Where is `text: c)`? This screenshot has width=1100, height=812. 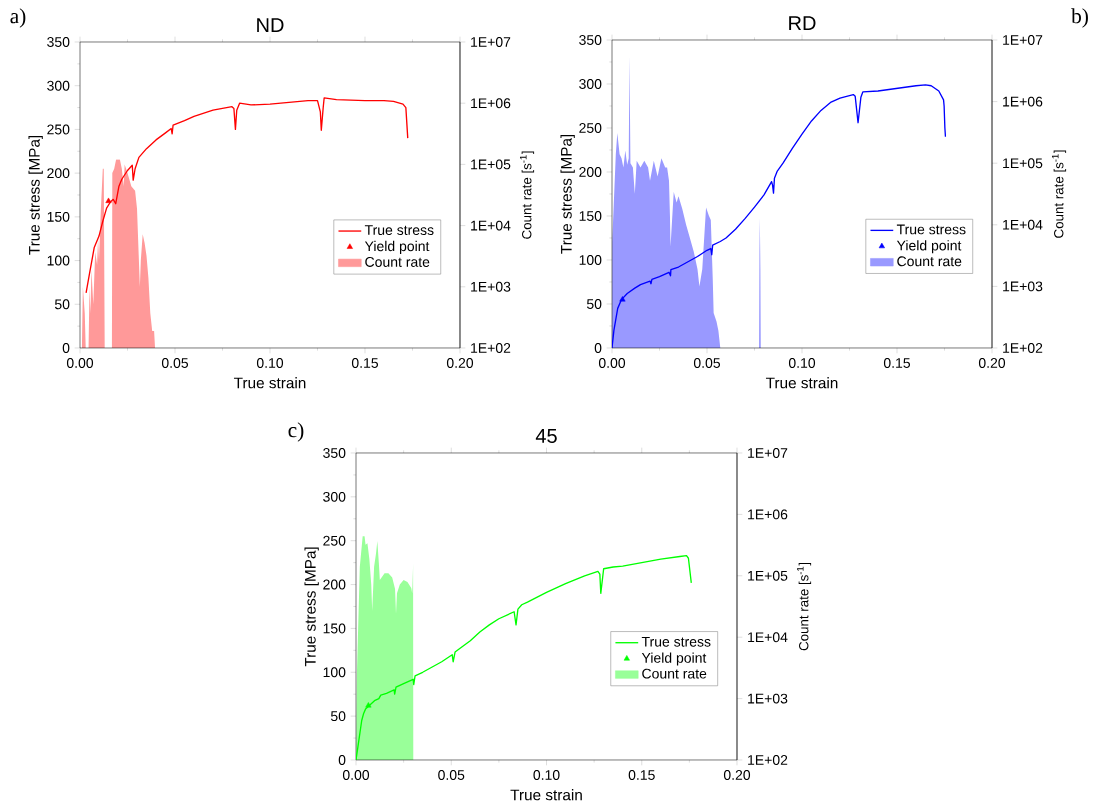
text: c) is located at coordinates (296, 432).